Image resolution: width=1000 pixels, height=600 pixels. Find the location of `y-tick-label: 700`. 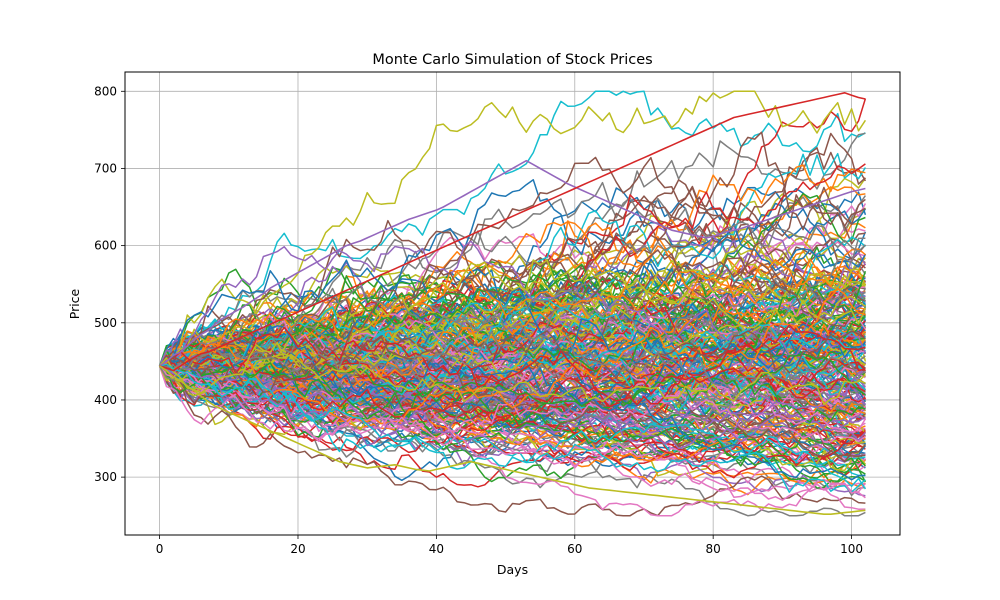

y-tick-label: 700 is located at coordinates (105, 168).